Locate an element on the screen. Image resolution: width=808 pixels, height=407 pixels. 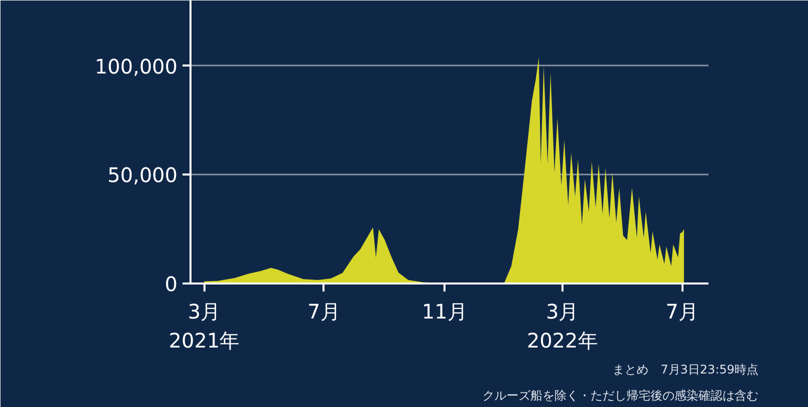
y-tick-label: 50,000 is located at coordinates (143, 175).